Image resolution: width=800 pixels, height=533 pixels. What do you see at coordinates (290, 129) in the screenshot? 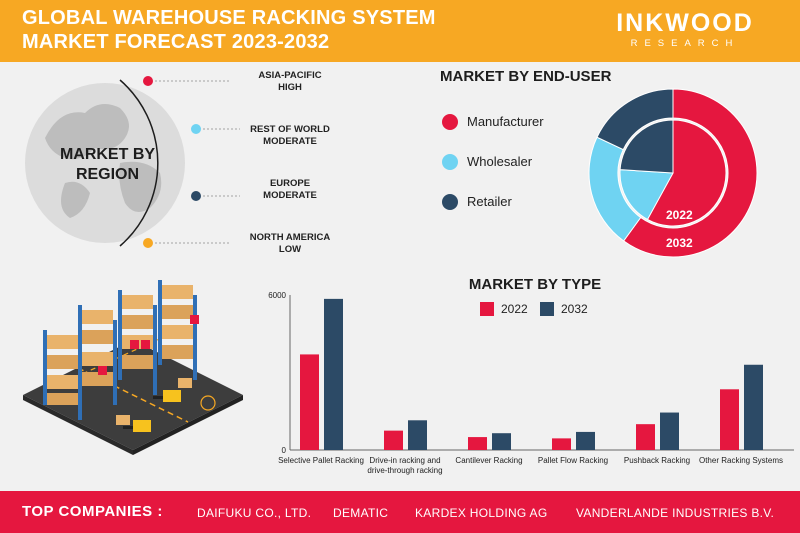
I see `region-name: REST OF WORLD` at bounding box center [290, 129].